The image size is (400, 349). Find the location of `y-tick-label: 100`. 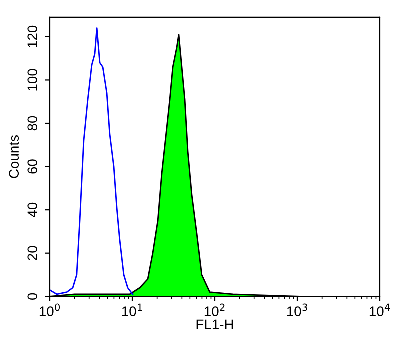

y-tick-label: 100 is located at coordinates (33, 80).